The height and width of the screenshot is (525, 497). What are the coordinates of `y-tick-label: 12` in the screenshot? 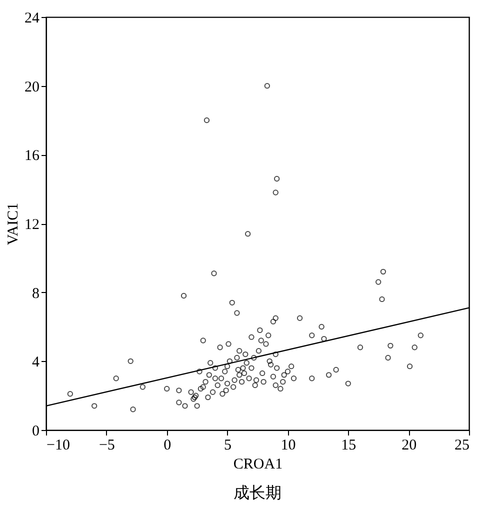 It's located at (32, 225).